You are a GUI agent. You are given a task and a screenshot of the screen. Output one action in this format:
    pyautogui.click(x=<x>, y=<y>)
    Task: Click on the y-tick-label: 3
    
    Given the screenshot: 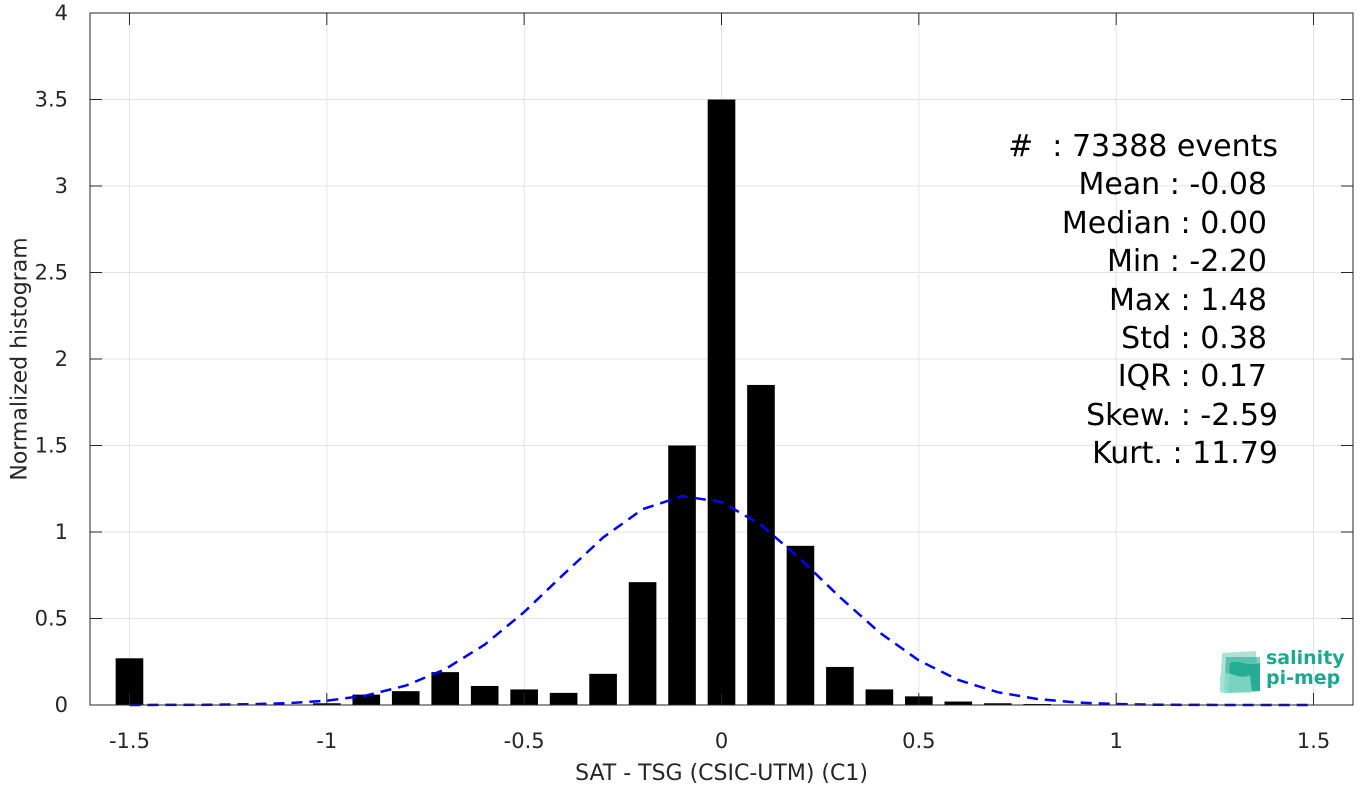 What is the action you would take?
    pyautogui.click(x=61, y=186)
    